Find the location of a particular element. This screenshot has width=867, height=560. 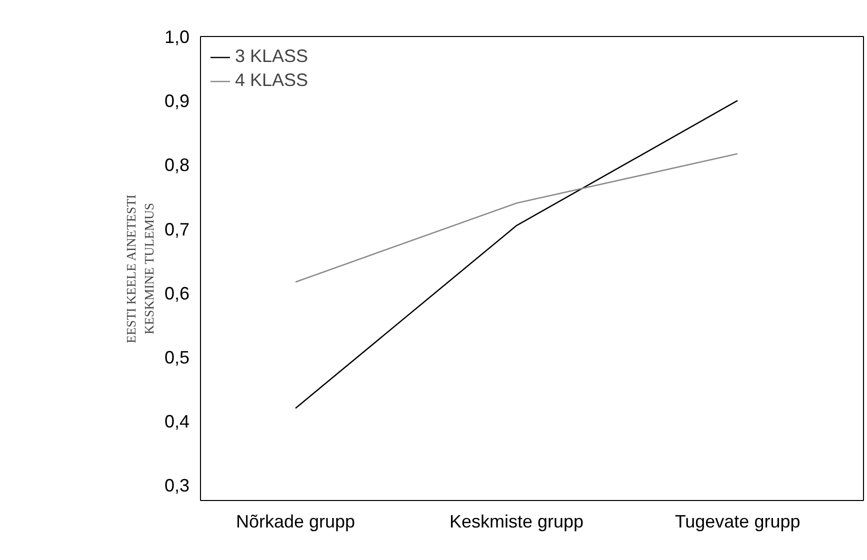

y-tick-label: 0,3 is located at coordinates (177, 486).